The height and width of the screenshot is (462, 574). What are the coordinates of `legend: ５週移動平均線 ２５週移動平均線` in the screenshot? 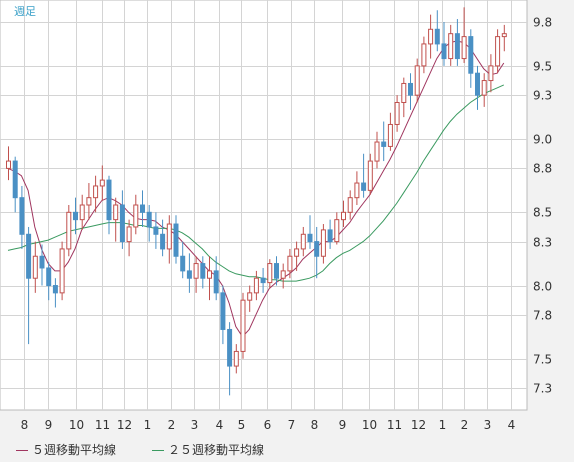 It's located at (287, 449).